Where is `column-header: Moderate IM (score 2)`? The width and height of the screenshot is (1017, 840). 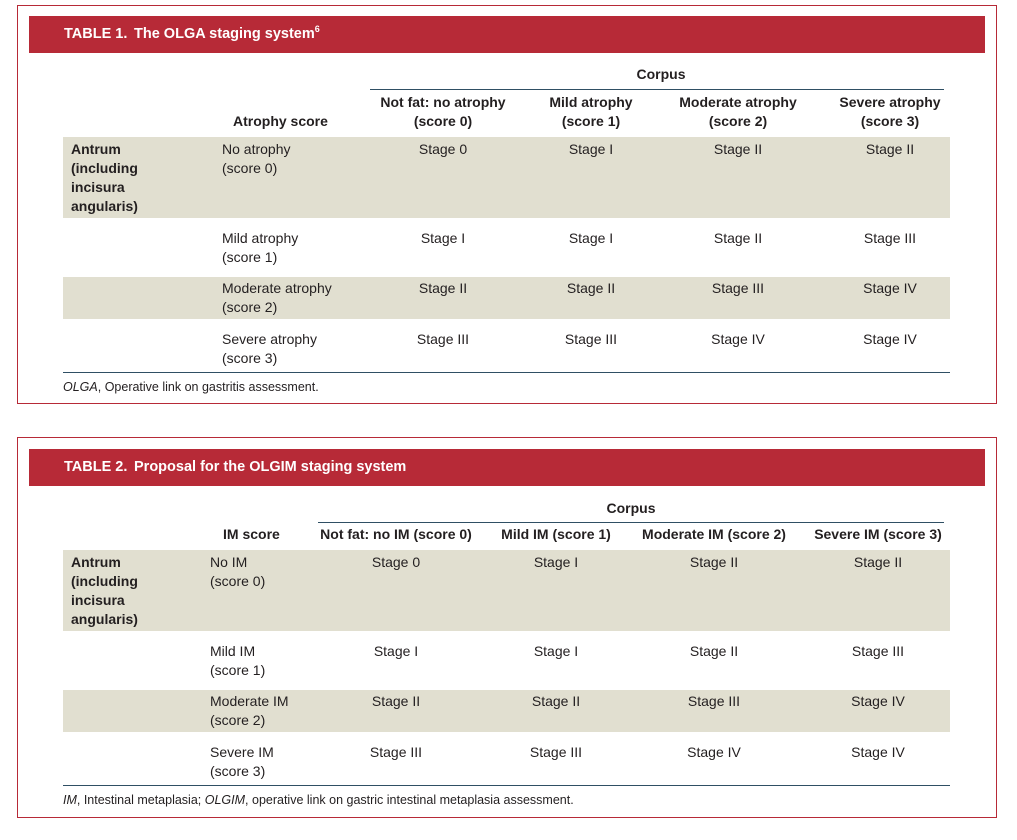 column-header: Moderate IM (score 2) is located at coordinates (714, 534).